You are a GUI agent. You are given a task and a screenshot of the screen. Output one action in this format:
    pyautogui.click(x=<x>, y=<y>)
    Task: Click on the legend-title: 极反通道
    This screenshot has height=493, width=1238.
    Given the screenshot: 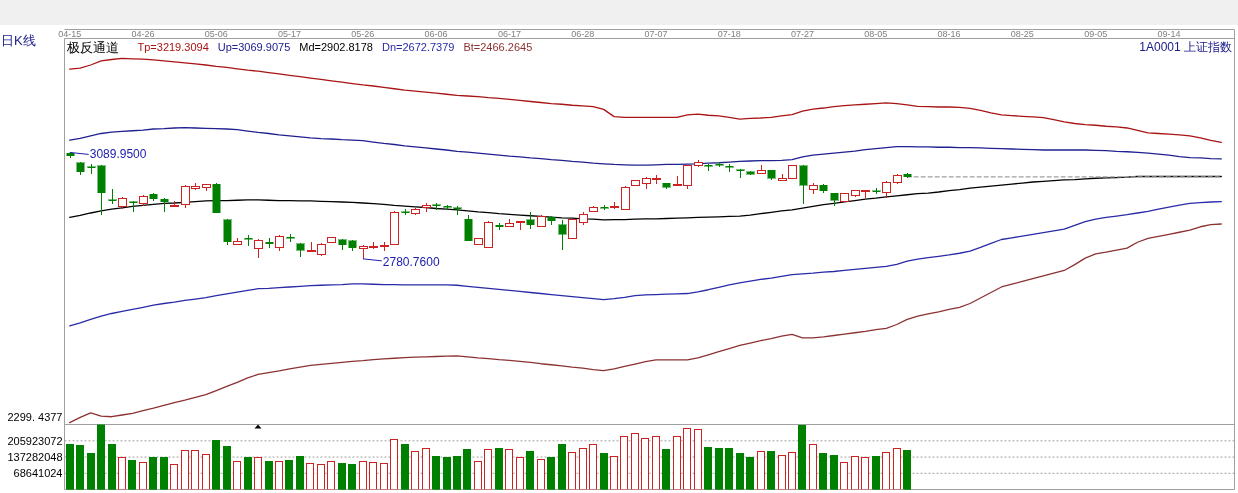 What is the action you would take?
    pyautogui.click(x=92, y=47)
    